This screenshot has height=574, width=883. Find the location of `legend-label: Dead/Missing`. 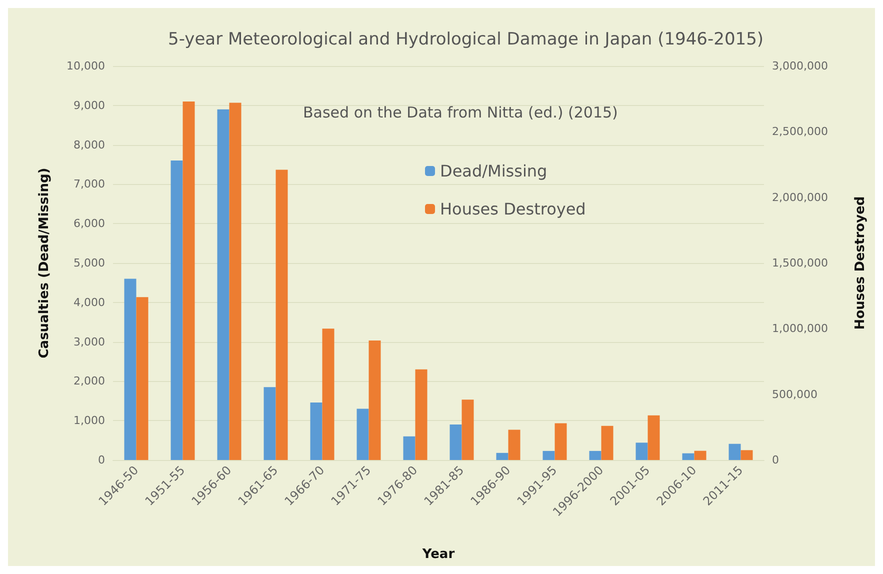

legend-label: Dead/Missing is located at coordinates (494, 171).